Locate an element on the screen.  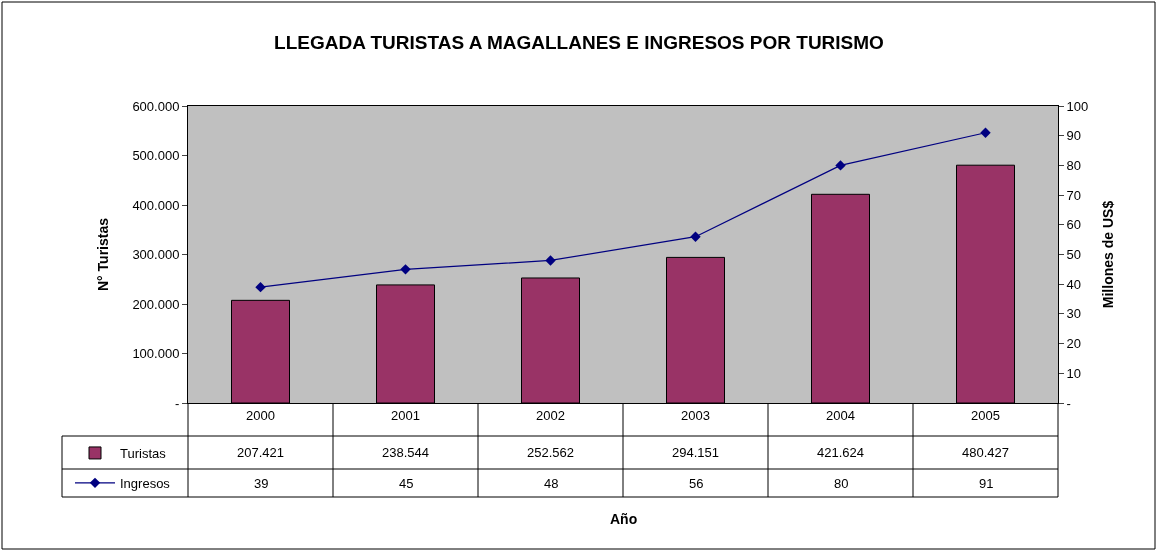
data-label: 480.427 is located at coordinates (985, 452).